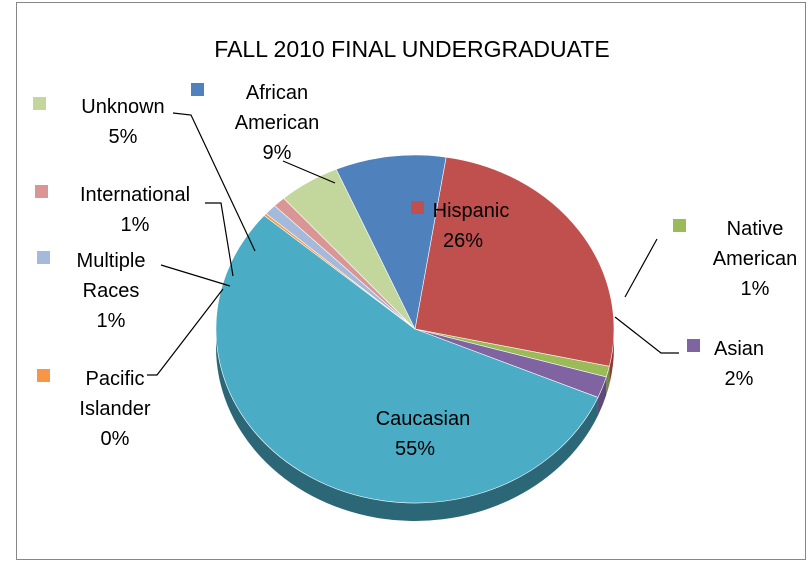 The height and width of the screenshot is (564, 808). Describe the element at coordinates (43, 257) in the screenshot. I see `multiple-races-legend-key` at that location.